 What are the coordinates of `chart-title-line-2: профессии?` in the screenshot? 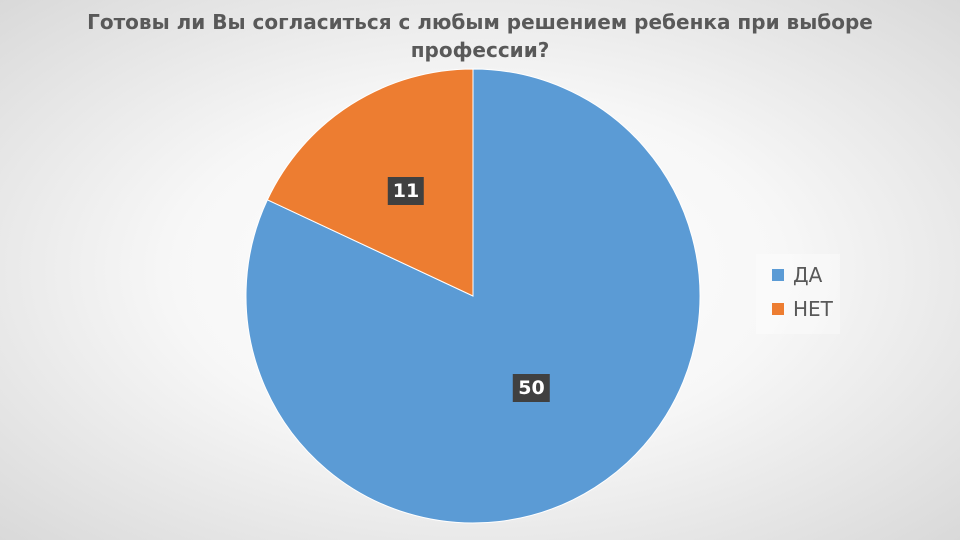 It's located at (480, 50).